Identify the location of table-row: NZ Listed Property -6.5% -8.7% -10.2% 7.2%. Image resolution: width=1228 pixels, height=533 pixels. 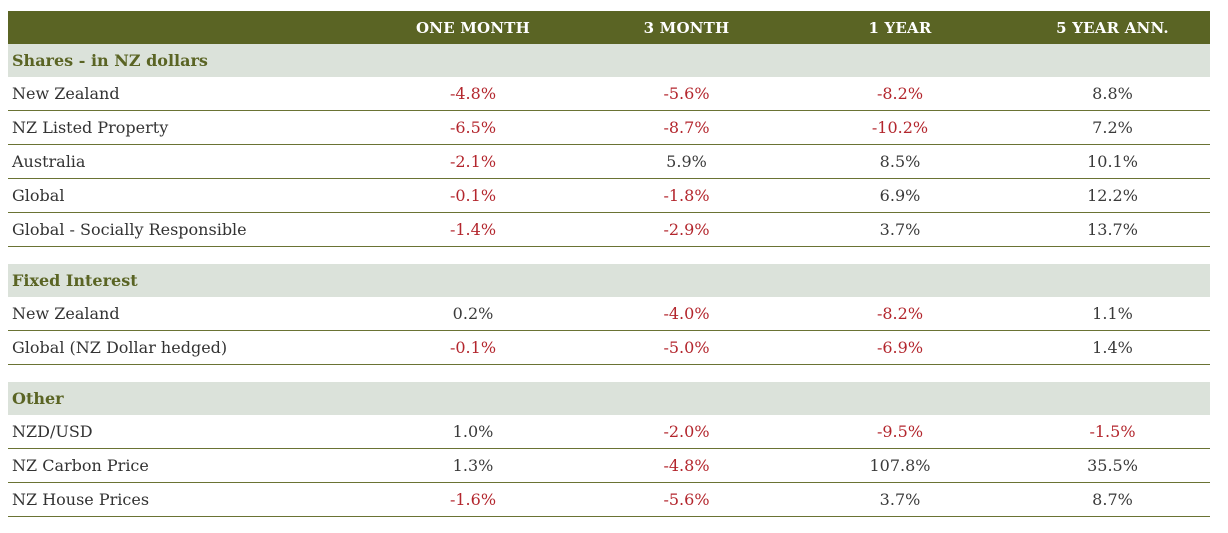
(609, 127).